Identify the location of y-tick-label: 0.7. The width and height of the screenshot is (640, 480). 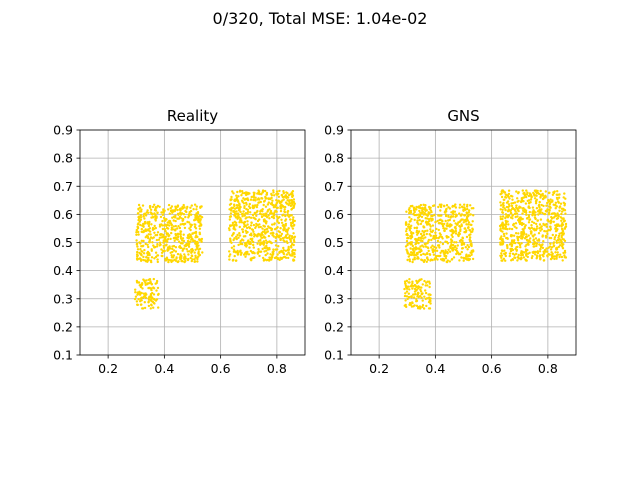
(63, 186).